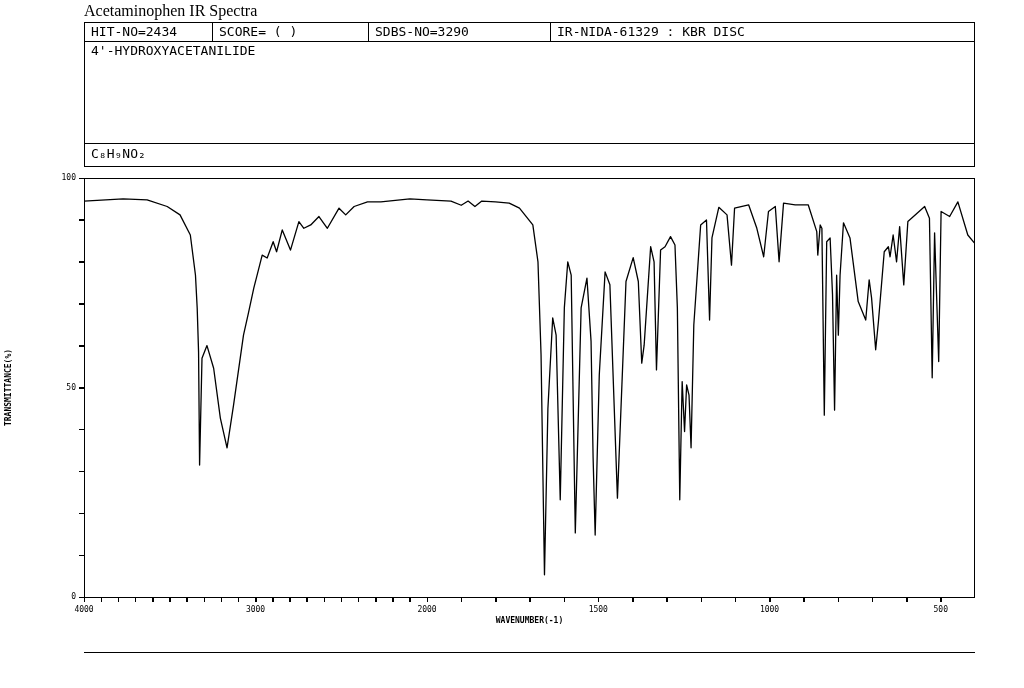 This screenshot has width=1024, height=688. Describe the element at coordinates (171, 11) in the screenshot. I see `chart-title: Acetaminophen IR Spectra` at that location.